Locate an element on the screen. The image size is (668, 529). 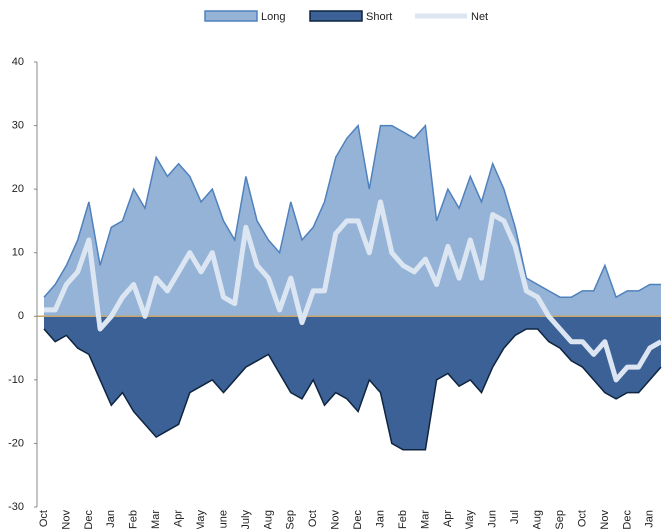
x-tick-label: June is located at coordinates (223, 519).